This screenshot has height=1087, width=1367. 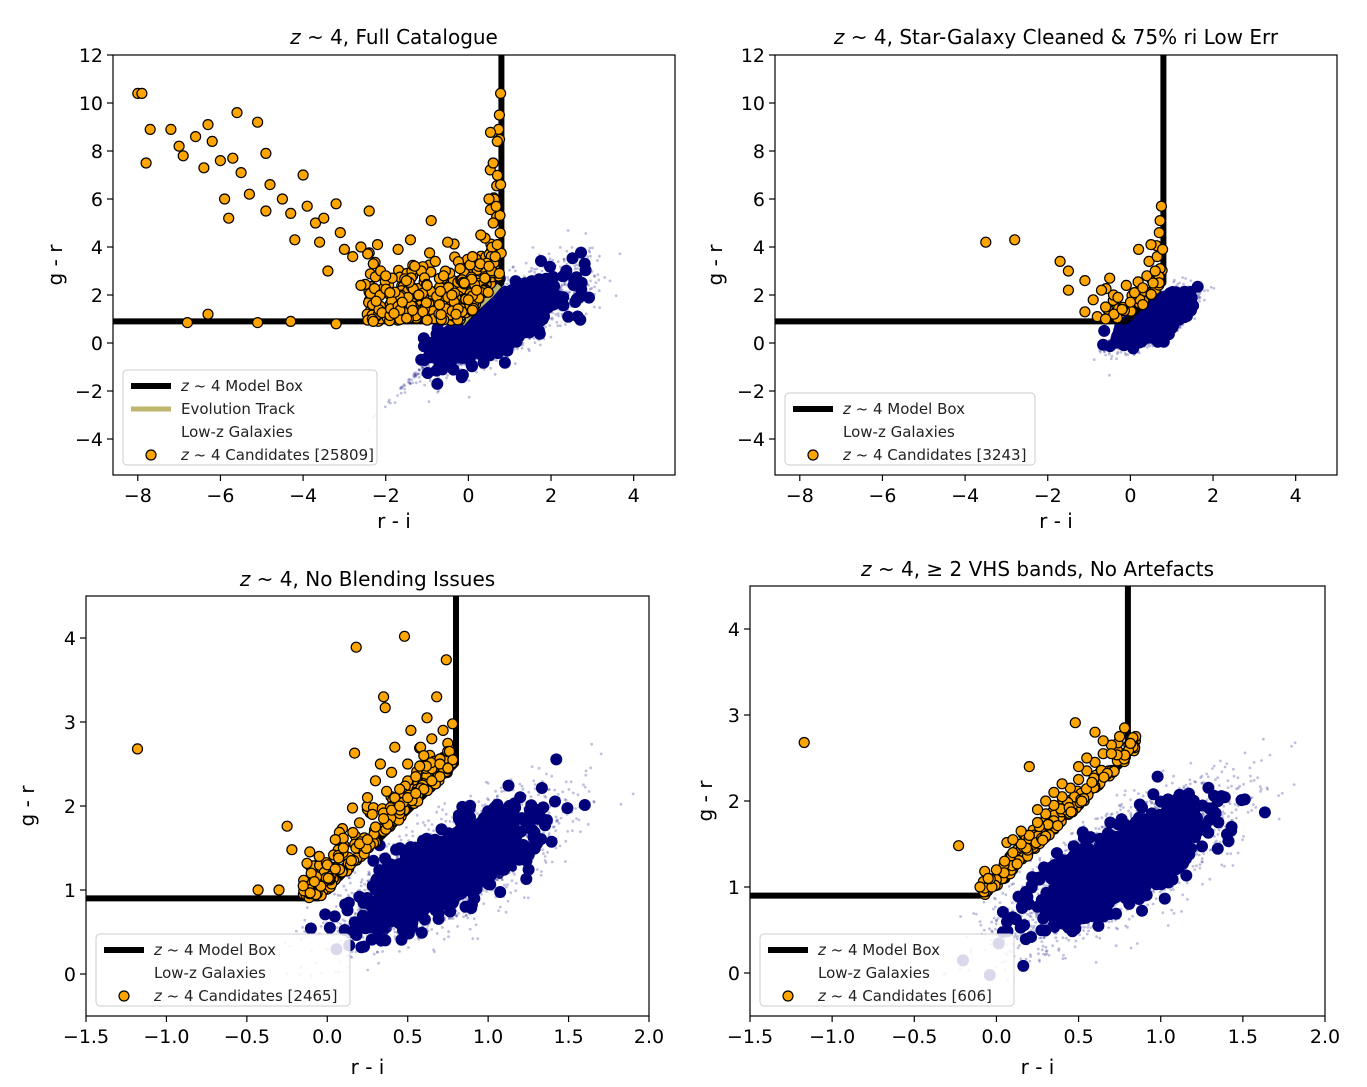 What do you see at coordinates (138, 496) in the screenshot?
I see `x-tick-label: −8` at bounding box center [138, 496].